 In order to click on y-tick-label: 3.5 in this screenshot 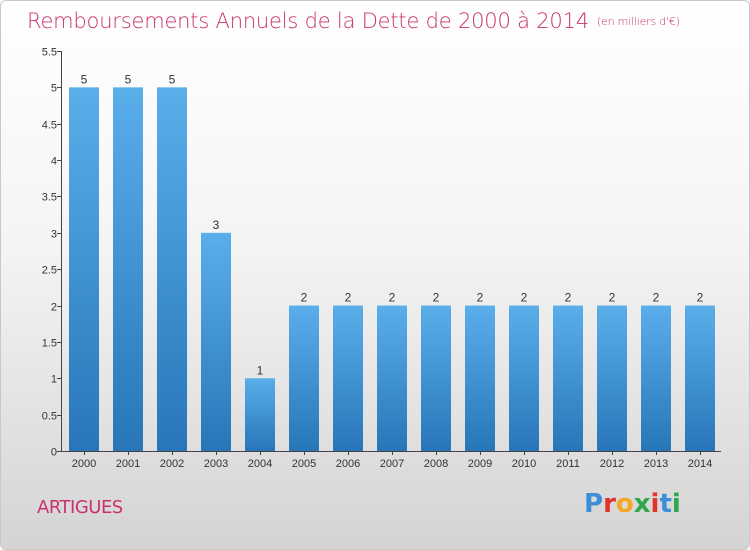, I will do `click(49, 198)`.